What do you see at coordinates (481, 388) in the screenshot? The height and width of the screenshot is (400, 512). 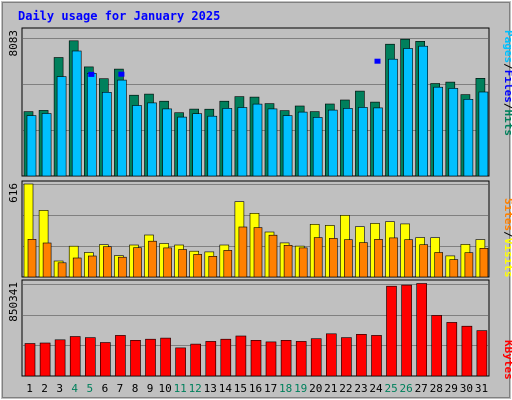 I see `x-tick-label: 31` at bounding box center [481, 388].